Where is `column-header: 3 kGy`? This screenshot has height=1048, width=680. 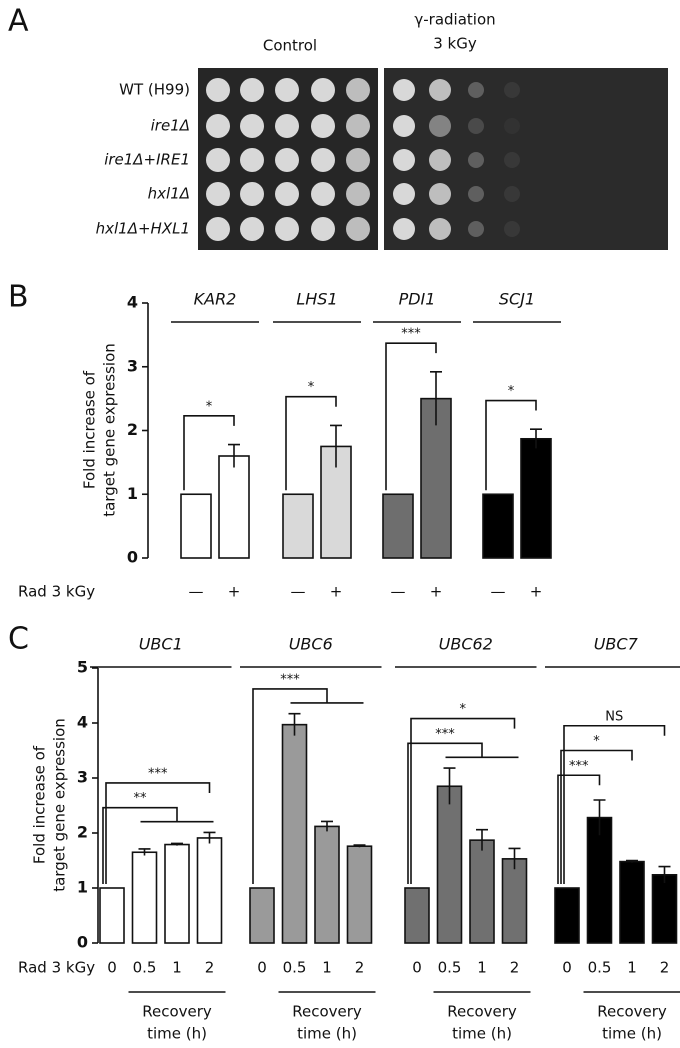
column-header: 3 kGy is located at coordinates (455, 44).